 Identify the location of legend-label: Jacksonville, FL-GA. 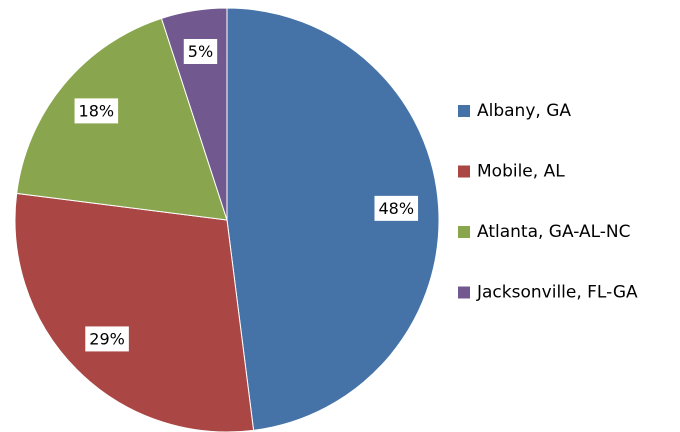
(557, 293).